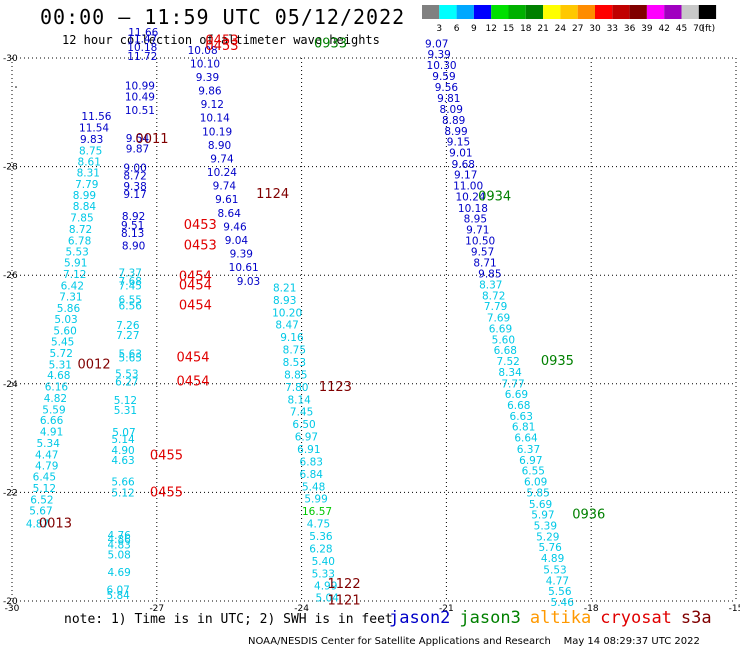 The height and width of the screenshot is (650, 740). What do you see at coordinates (463, 165) in the screenshot?
I see `swh-value: 9.68` at bounding box center [463, 165].